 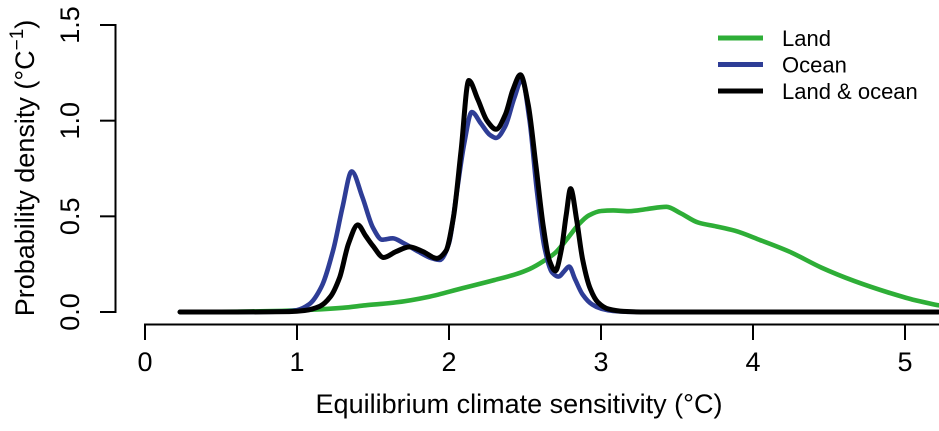 What do you see at coordinates (519, 404) in the screenshot?
I see `x-axis-title: Equilibrium climate sensitivity (°C)` at bounding box center [519, 404].